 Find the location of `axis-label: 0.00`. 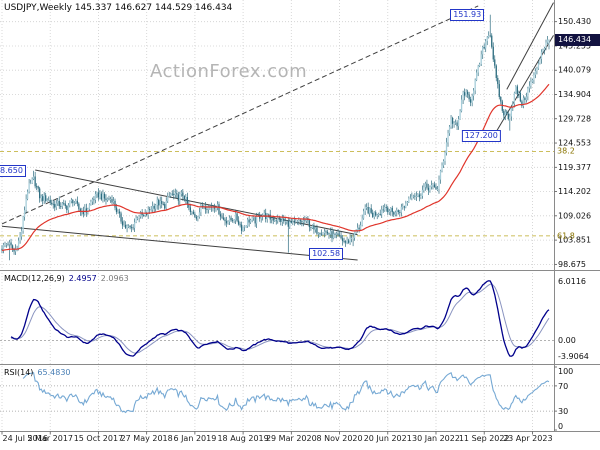

axis-label: 0.00 is located at coordinates (567, 340).